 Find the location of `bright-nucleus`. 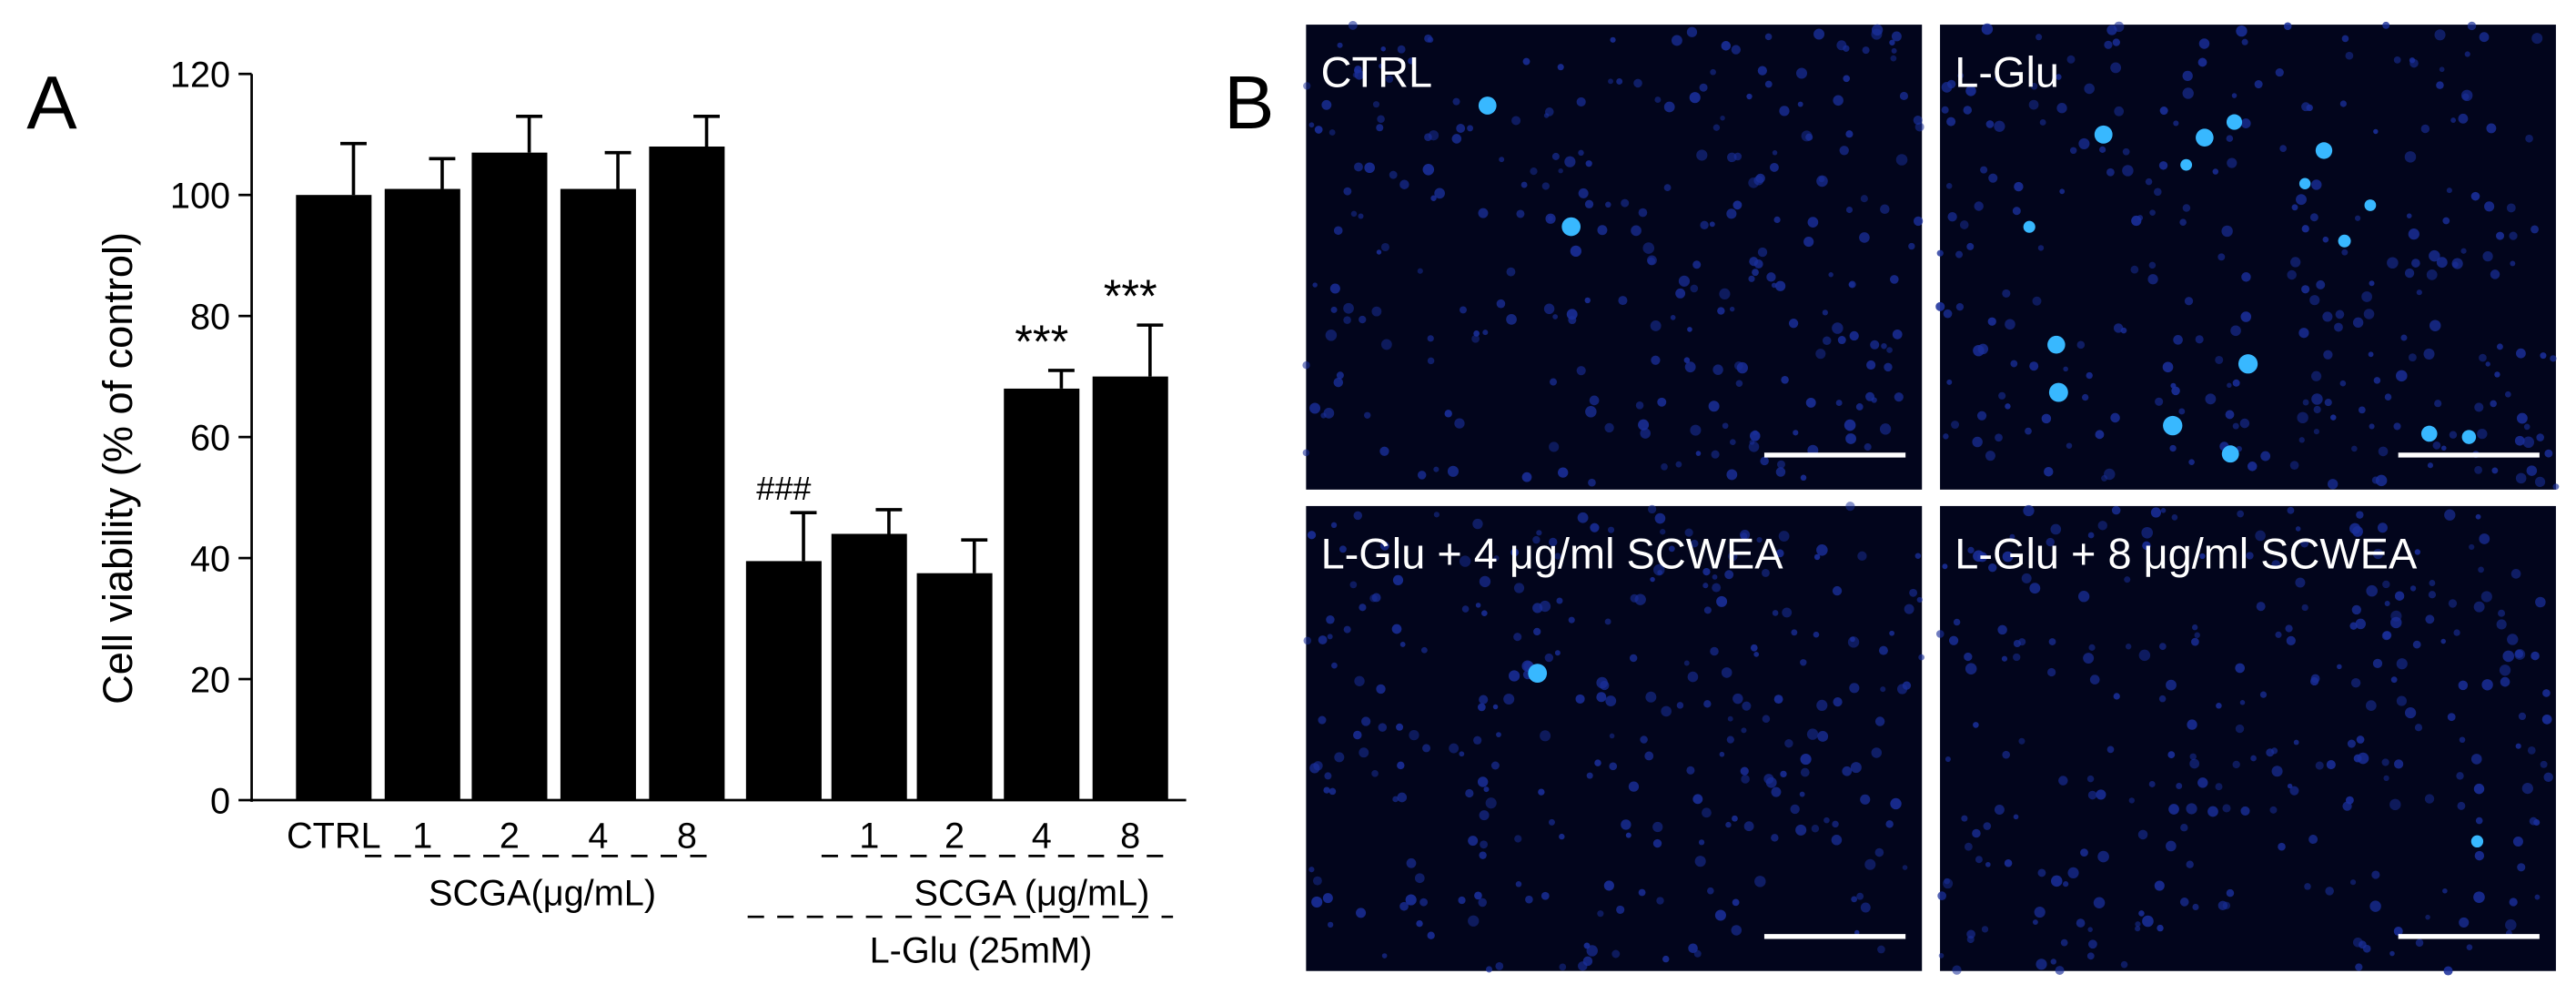

bright-nucleus is located at coordinates (2205, 137).